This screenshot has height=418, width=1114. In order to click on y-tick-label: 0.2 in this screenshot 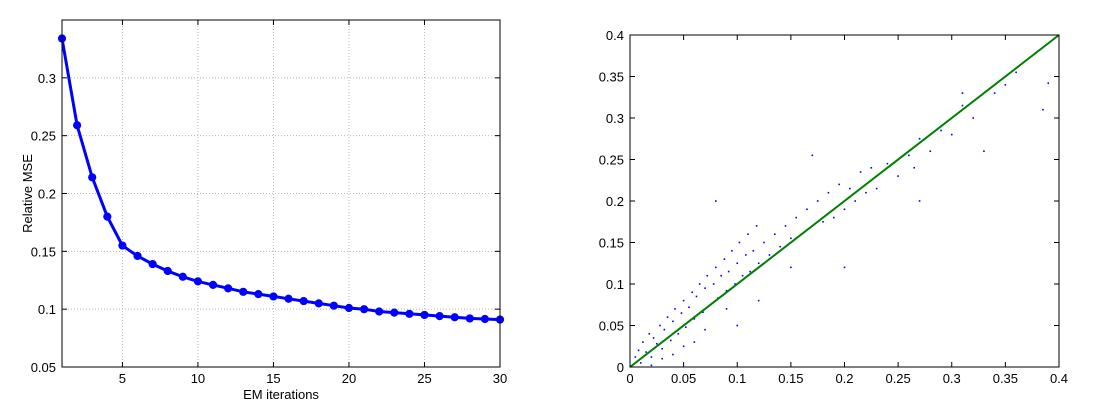, I will do `click(615, 201)`.